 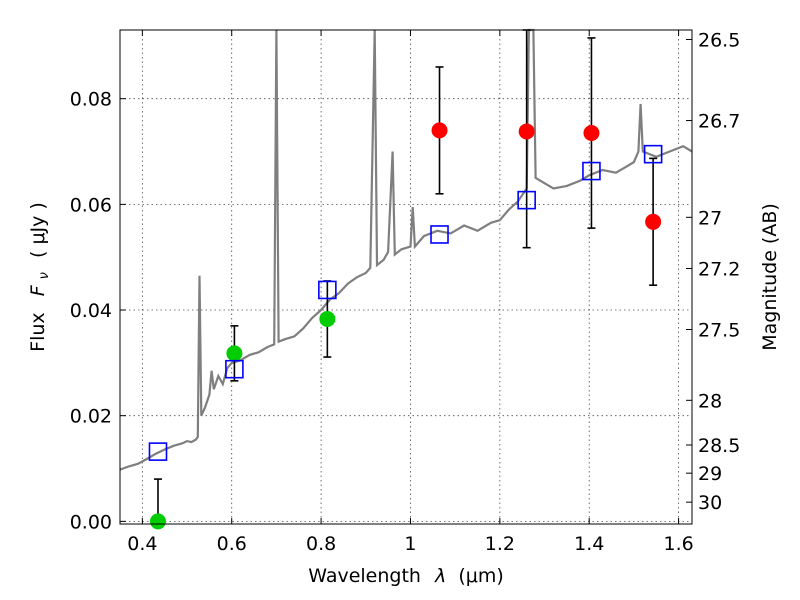 I want to click on y-axis-label-symbol: F, so click(x=38, y=290).